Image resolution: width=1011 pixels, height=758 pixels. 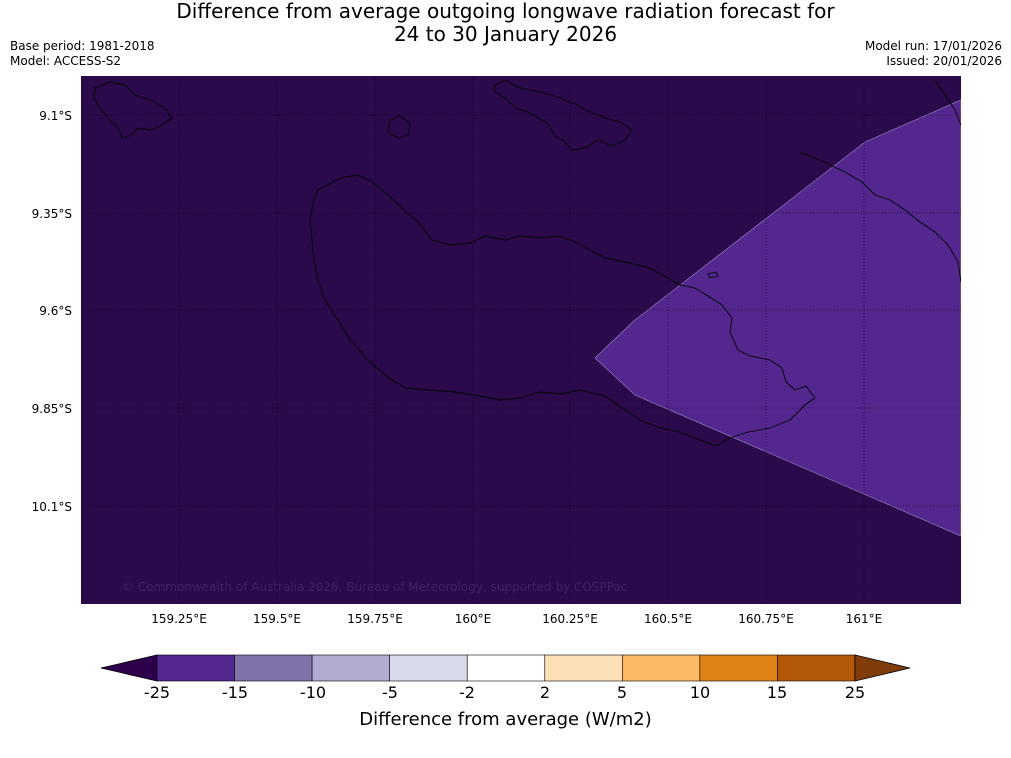 I want to click on meta-right: Model run: 17/01/2026 Issued: 20/01/2026, so click(x=933, y=54).